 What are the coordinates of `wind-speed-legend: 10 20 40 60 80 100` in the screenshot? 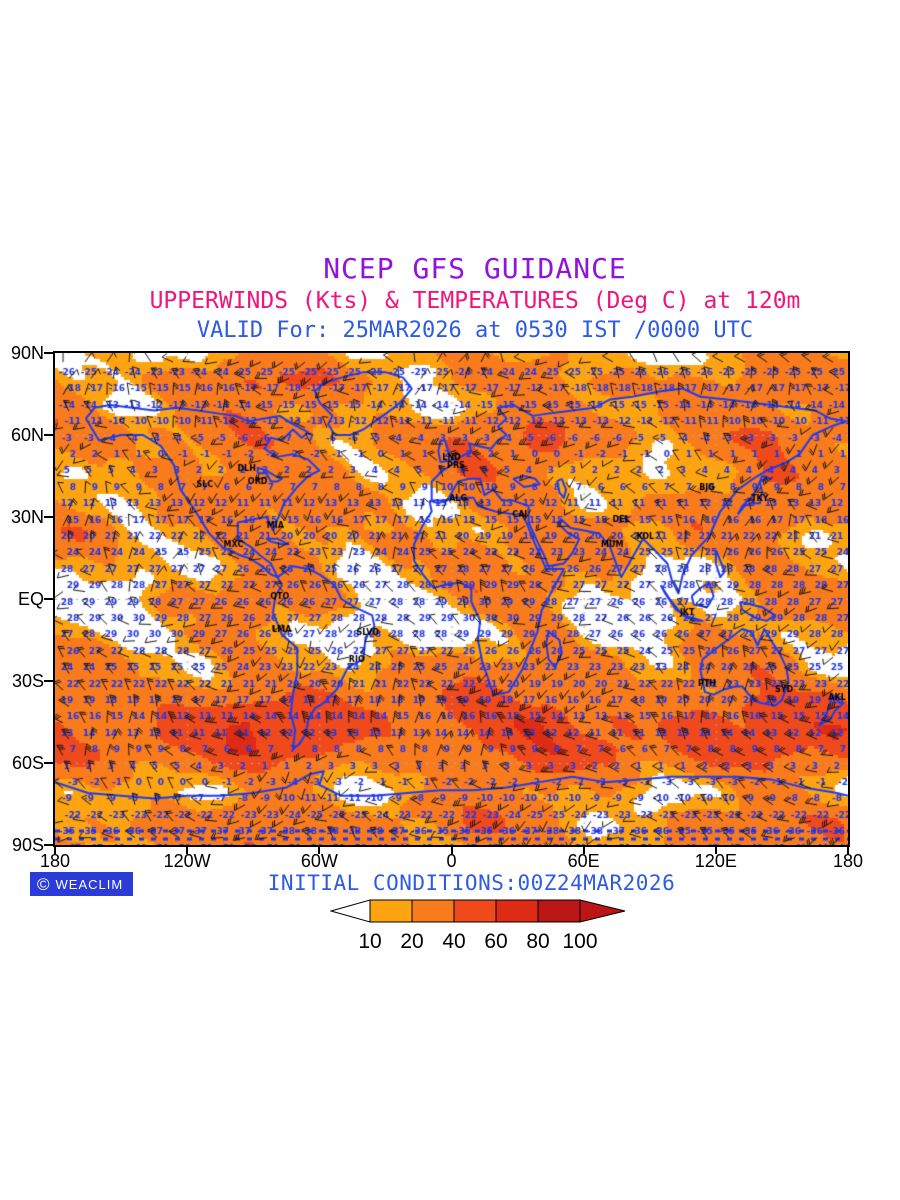 It's located at (477, 926).